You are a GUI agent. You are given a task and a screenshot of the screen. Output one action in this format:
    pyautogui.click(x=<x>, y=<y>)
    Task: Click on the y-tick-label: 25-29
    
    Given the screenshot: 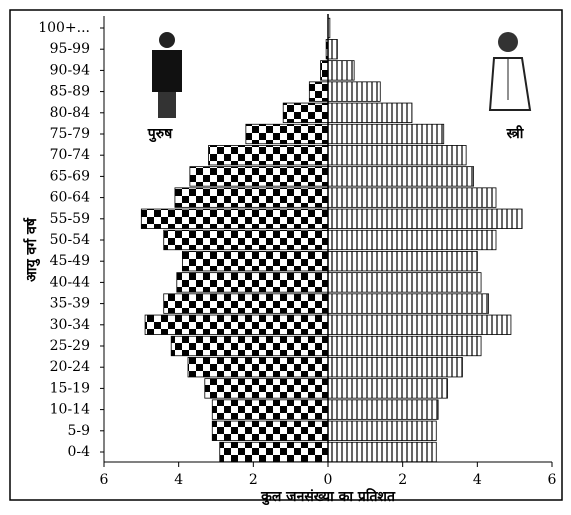 What is the action you would take?
    pyautogui.click(x=70, y=346)
    